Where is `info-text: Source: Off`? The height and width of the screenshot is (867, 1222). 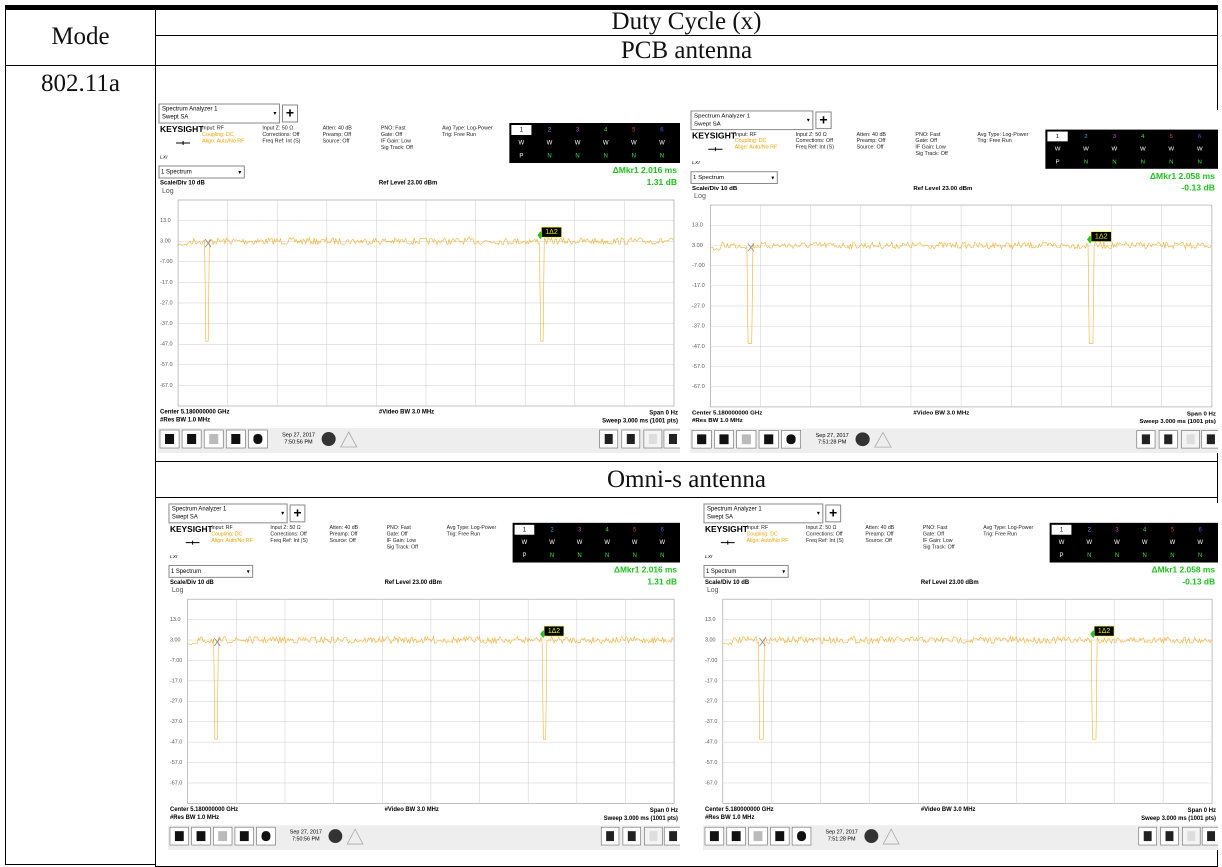
info-text: Source: Off is located at coordinates (342, 541).